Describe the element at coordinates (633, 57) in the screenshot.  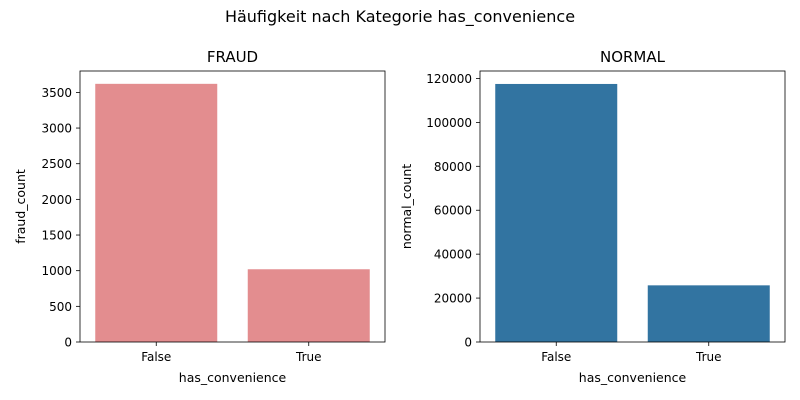
I see `normal-chart-title: NORMAL` at that location.